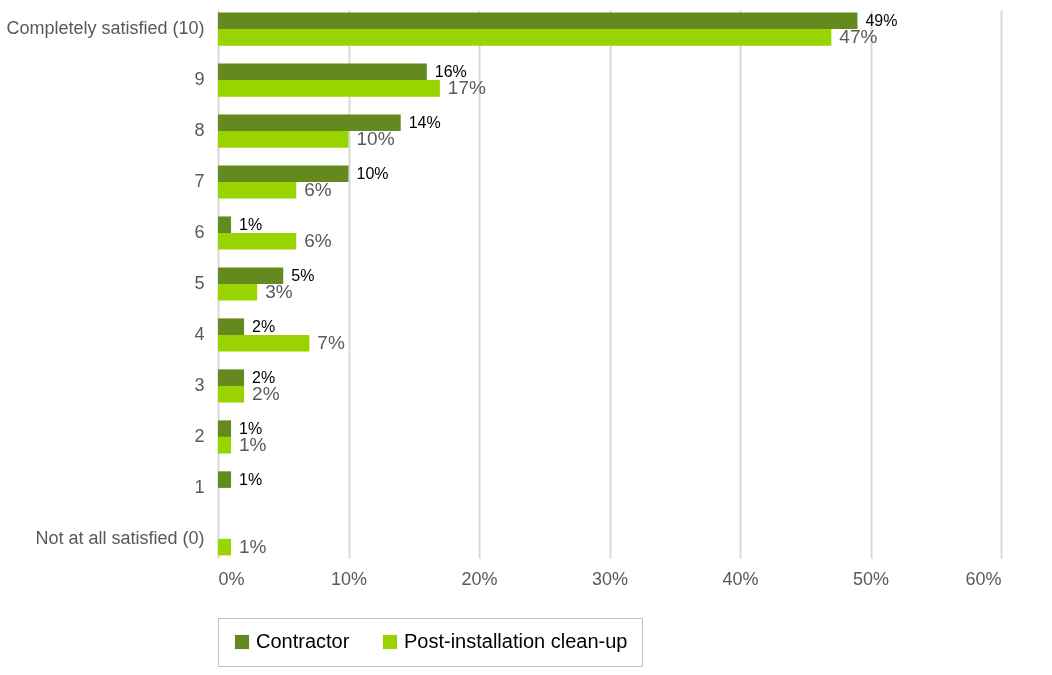 This screenshot has width=1052, height=675. What do you see at coordinates (871, 578) in the screenshot?
I see `x-tick-label: 50%` at bounding box center [871, 578].